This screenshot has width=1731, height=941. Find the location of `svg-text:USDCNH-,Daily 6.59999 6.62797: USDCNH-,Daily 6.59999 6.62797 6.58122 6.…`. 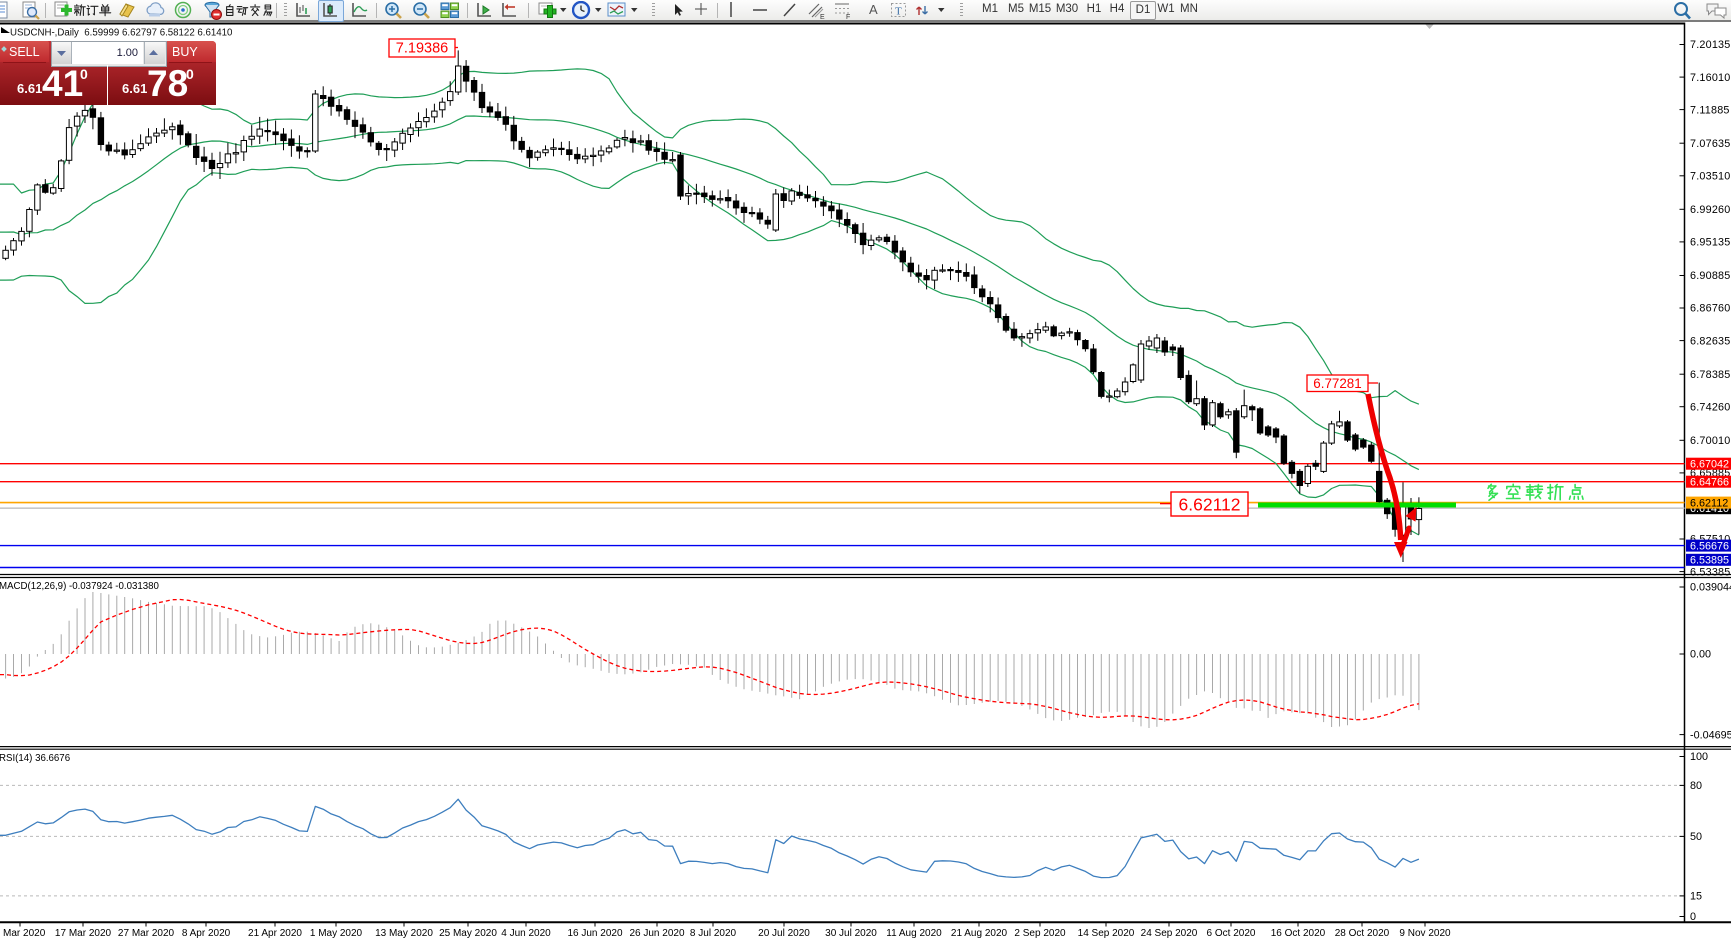

svg-text:USDCNH-,Daily 6.59999 6.62797: USDCNH-,Daily 6.59999 6.62797 6.58122 6.… is located at coordinates (121, 33).